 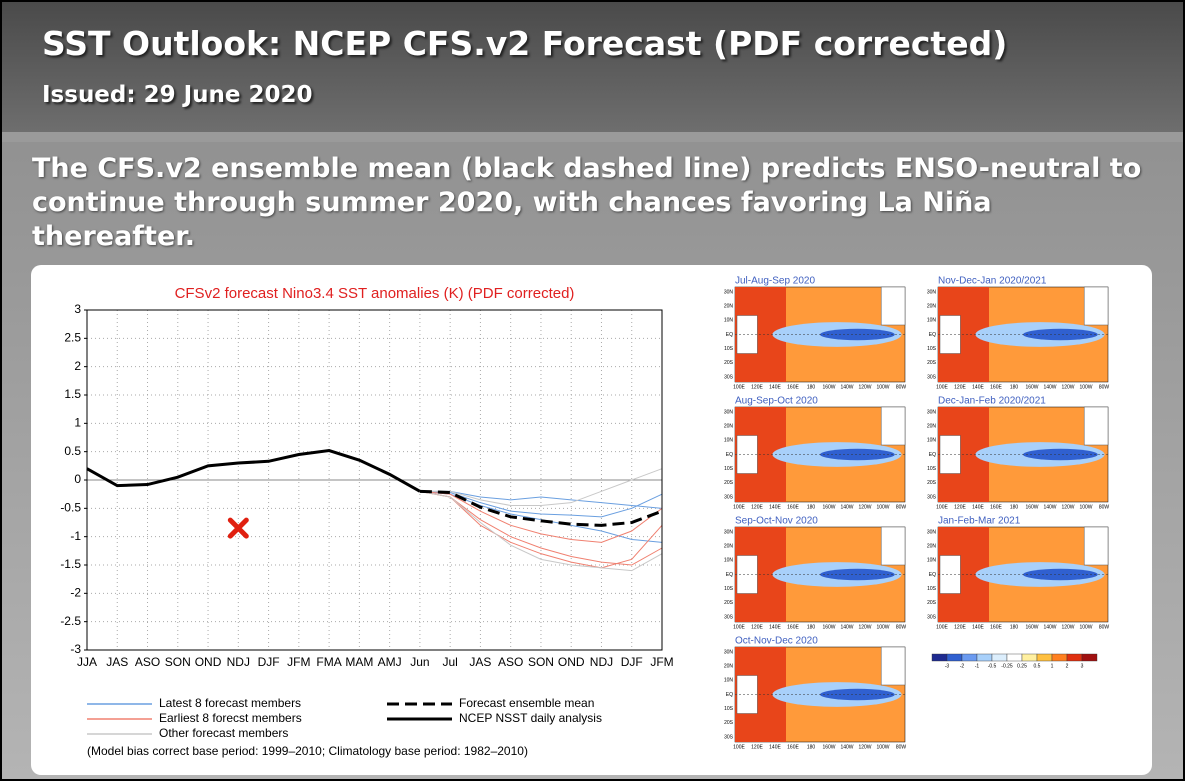 What do you see at coordinates (223, 733) in the screenshot?
I see `legend-label: Other forecast members` at bounding box center [223, 733].